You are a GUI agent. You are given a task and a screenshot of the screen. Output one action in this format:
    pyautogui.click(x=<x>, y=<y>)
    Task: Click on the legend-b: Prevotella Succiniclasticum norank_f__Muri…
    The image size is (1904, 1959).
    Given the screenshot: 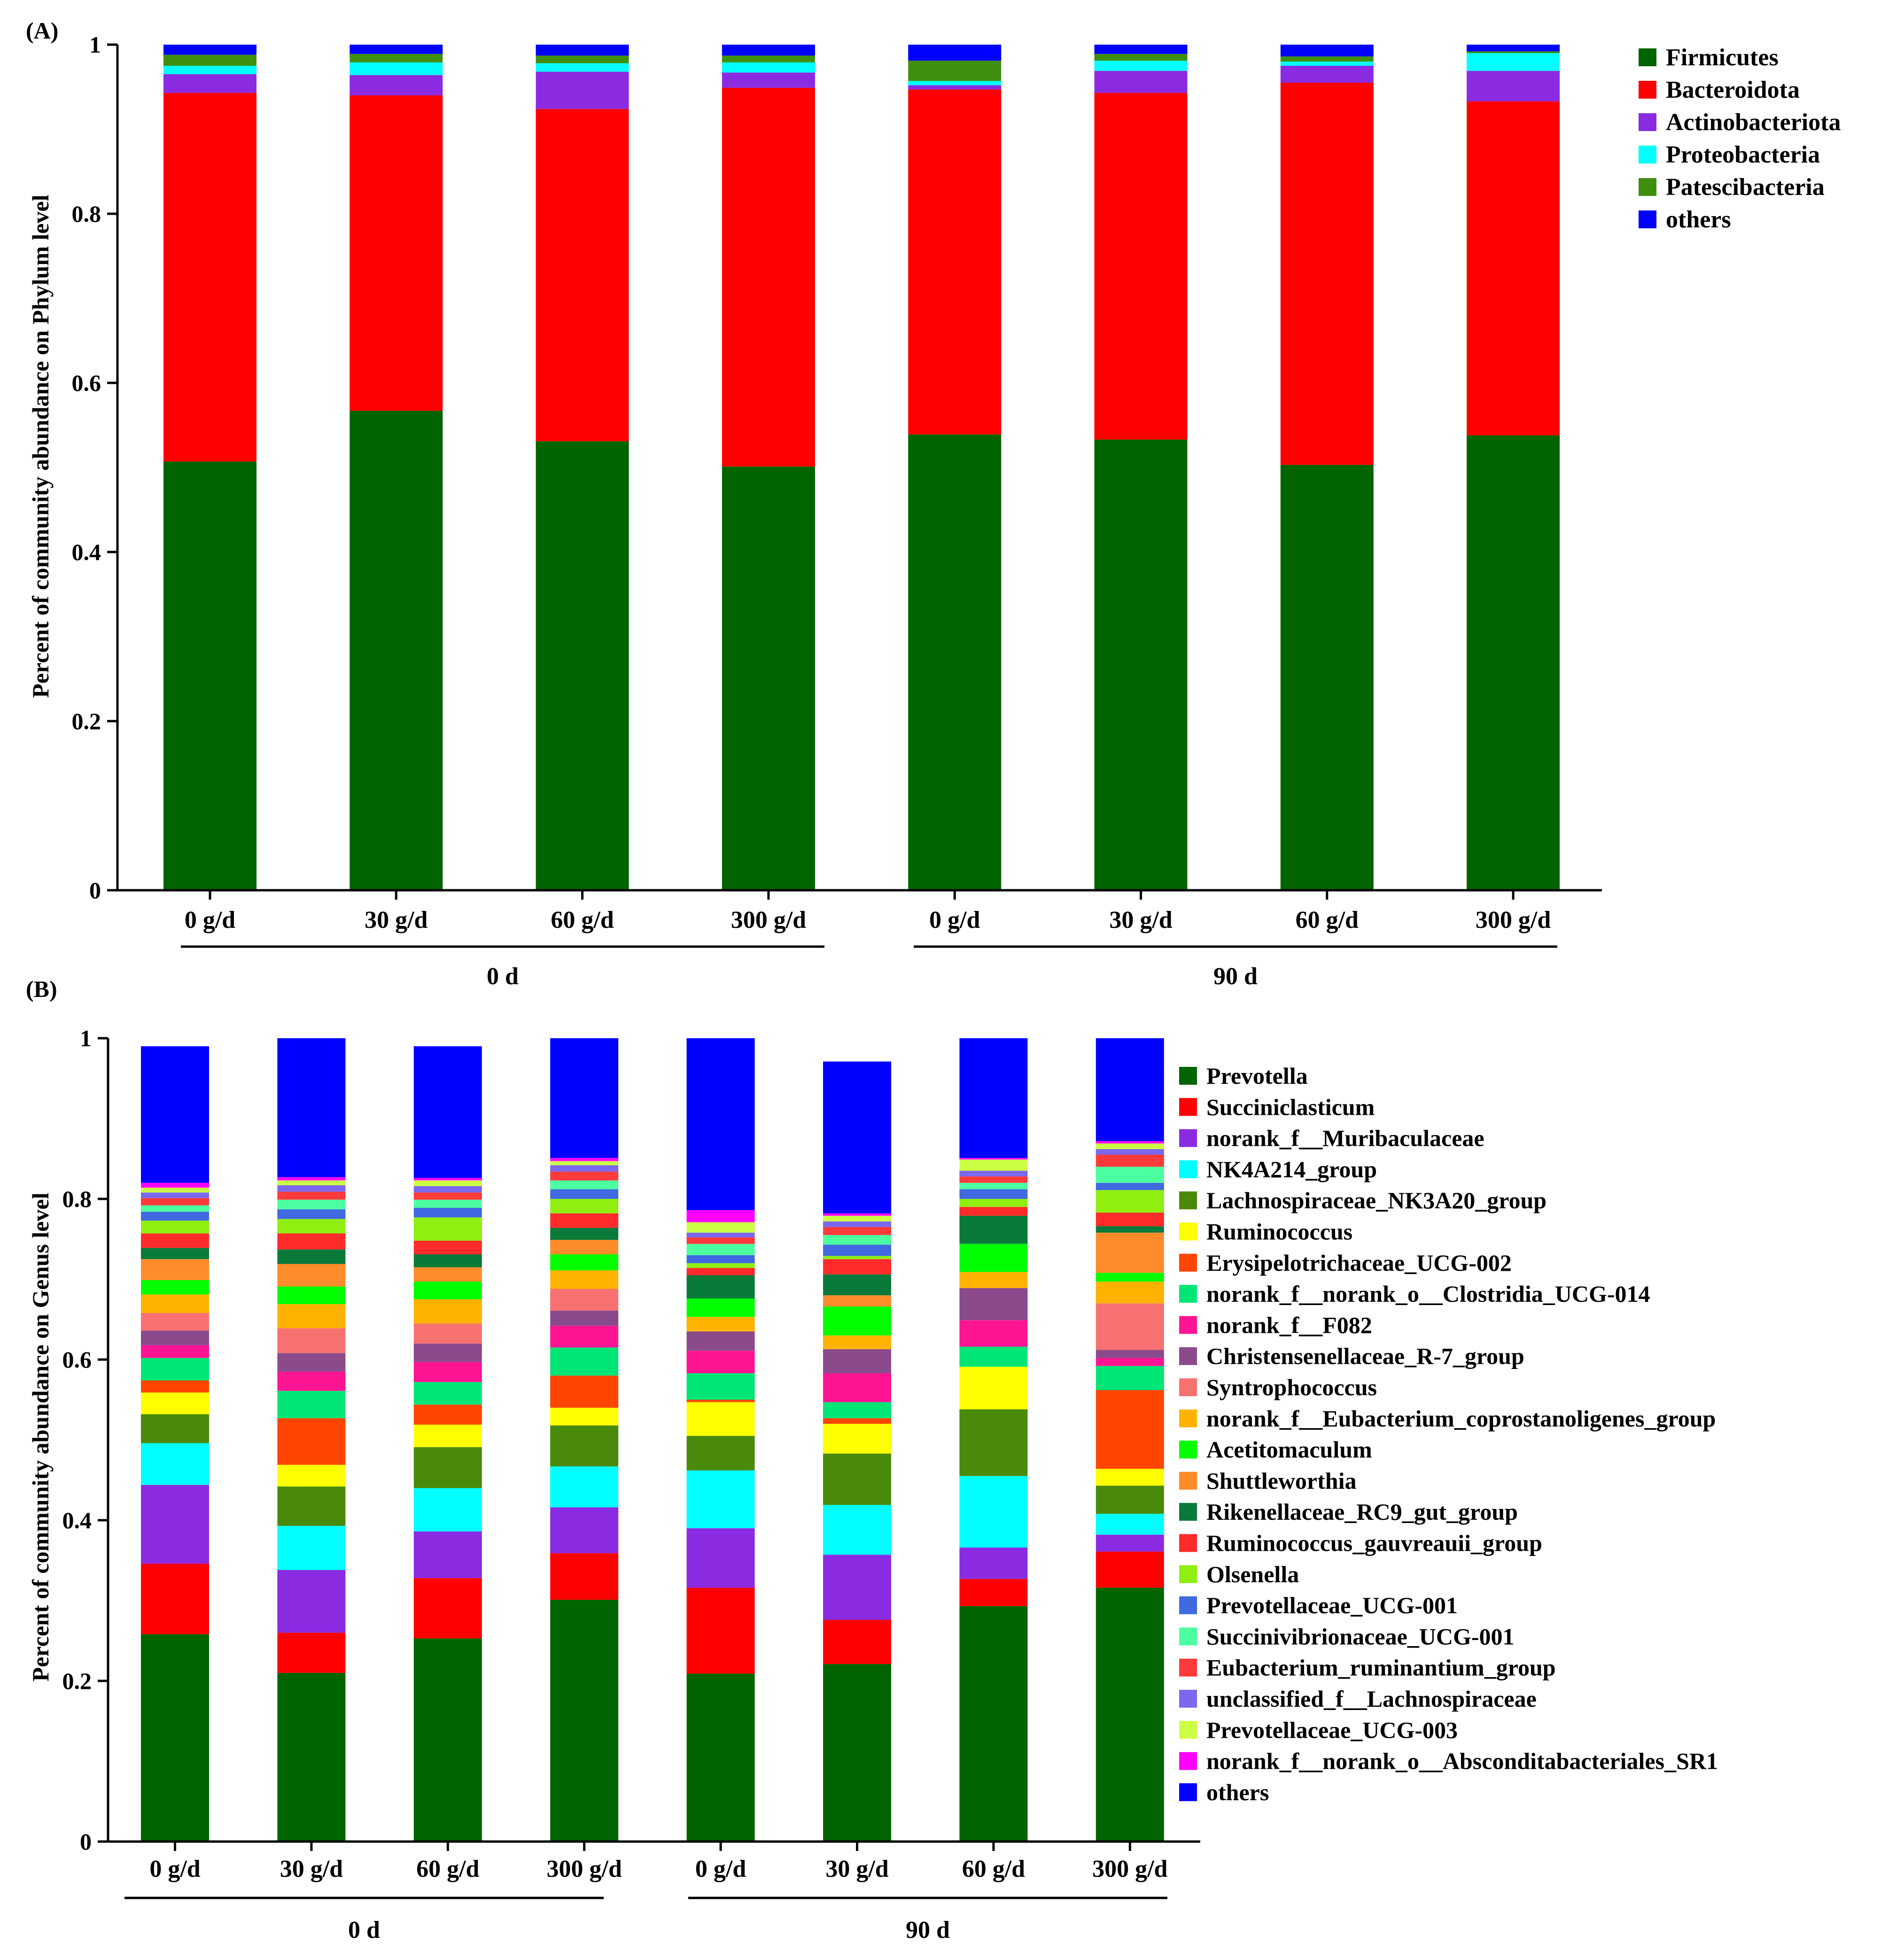 What is the action you would take?
    pyautogui.click(x=1448, y=1434)
    